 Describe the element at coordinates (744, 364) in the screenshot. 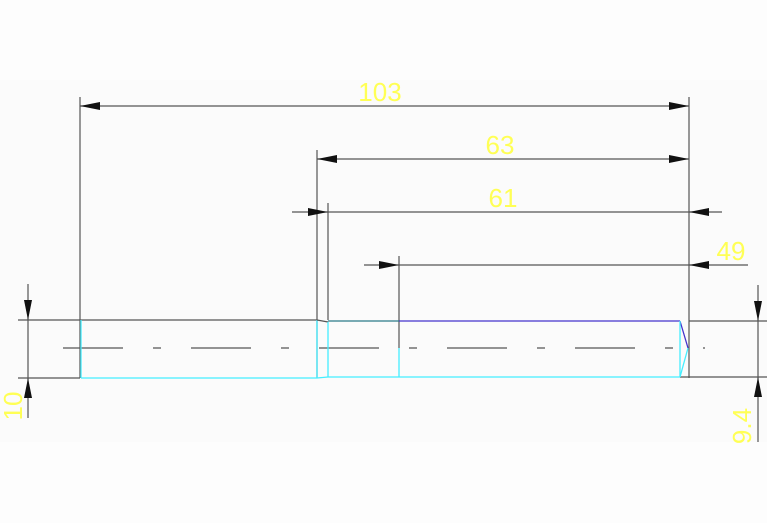

I see `dimension-9-4: 9.4` at that location.